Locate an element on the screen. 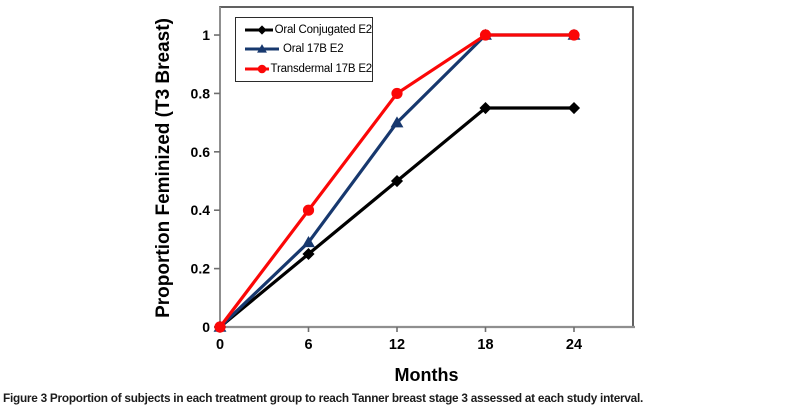 Image resolution: width=795 pixels, height=414 pixels. x-tick-label: 6 is located at coordinates (308, 345).